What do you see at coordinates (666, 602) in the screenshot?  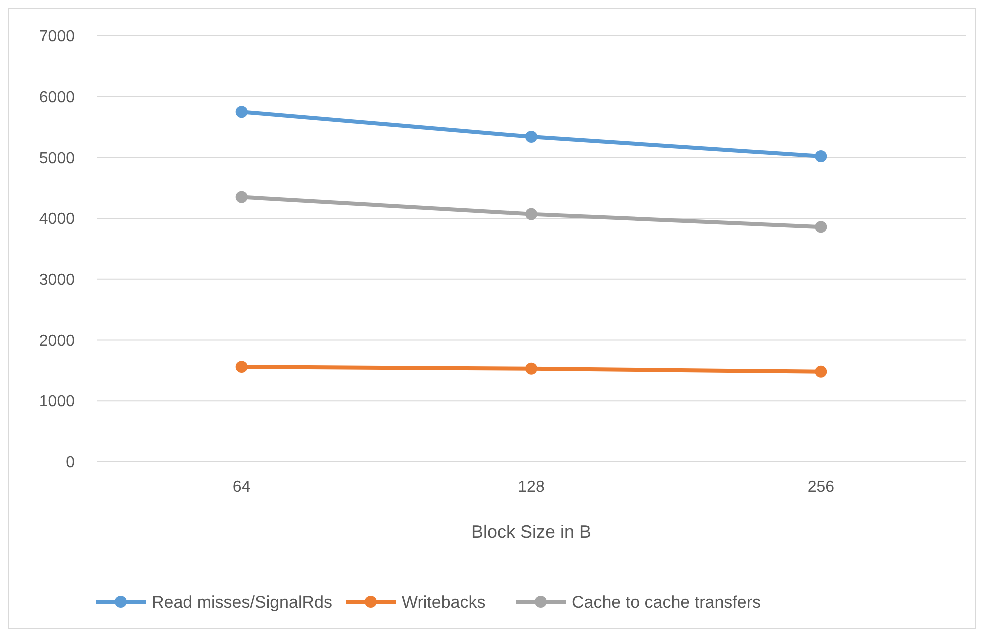 I see `legend-label: Cache to cache transfers` at bounding box center [666, 602].